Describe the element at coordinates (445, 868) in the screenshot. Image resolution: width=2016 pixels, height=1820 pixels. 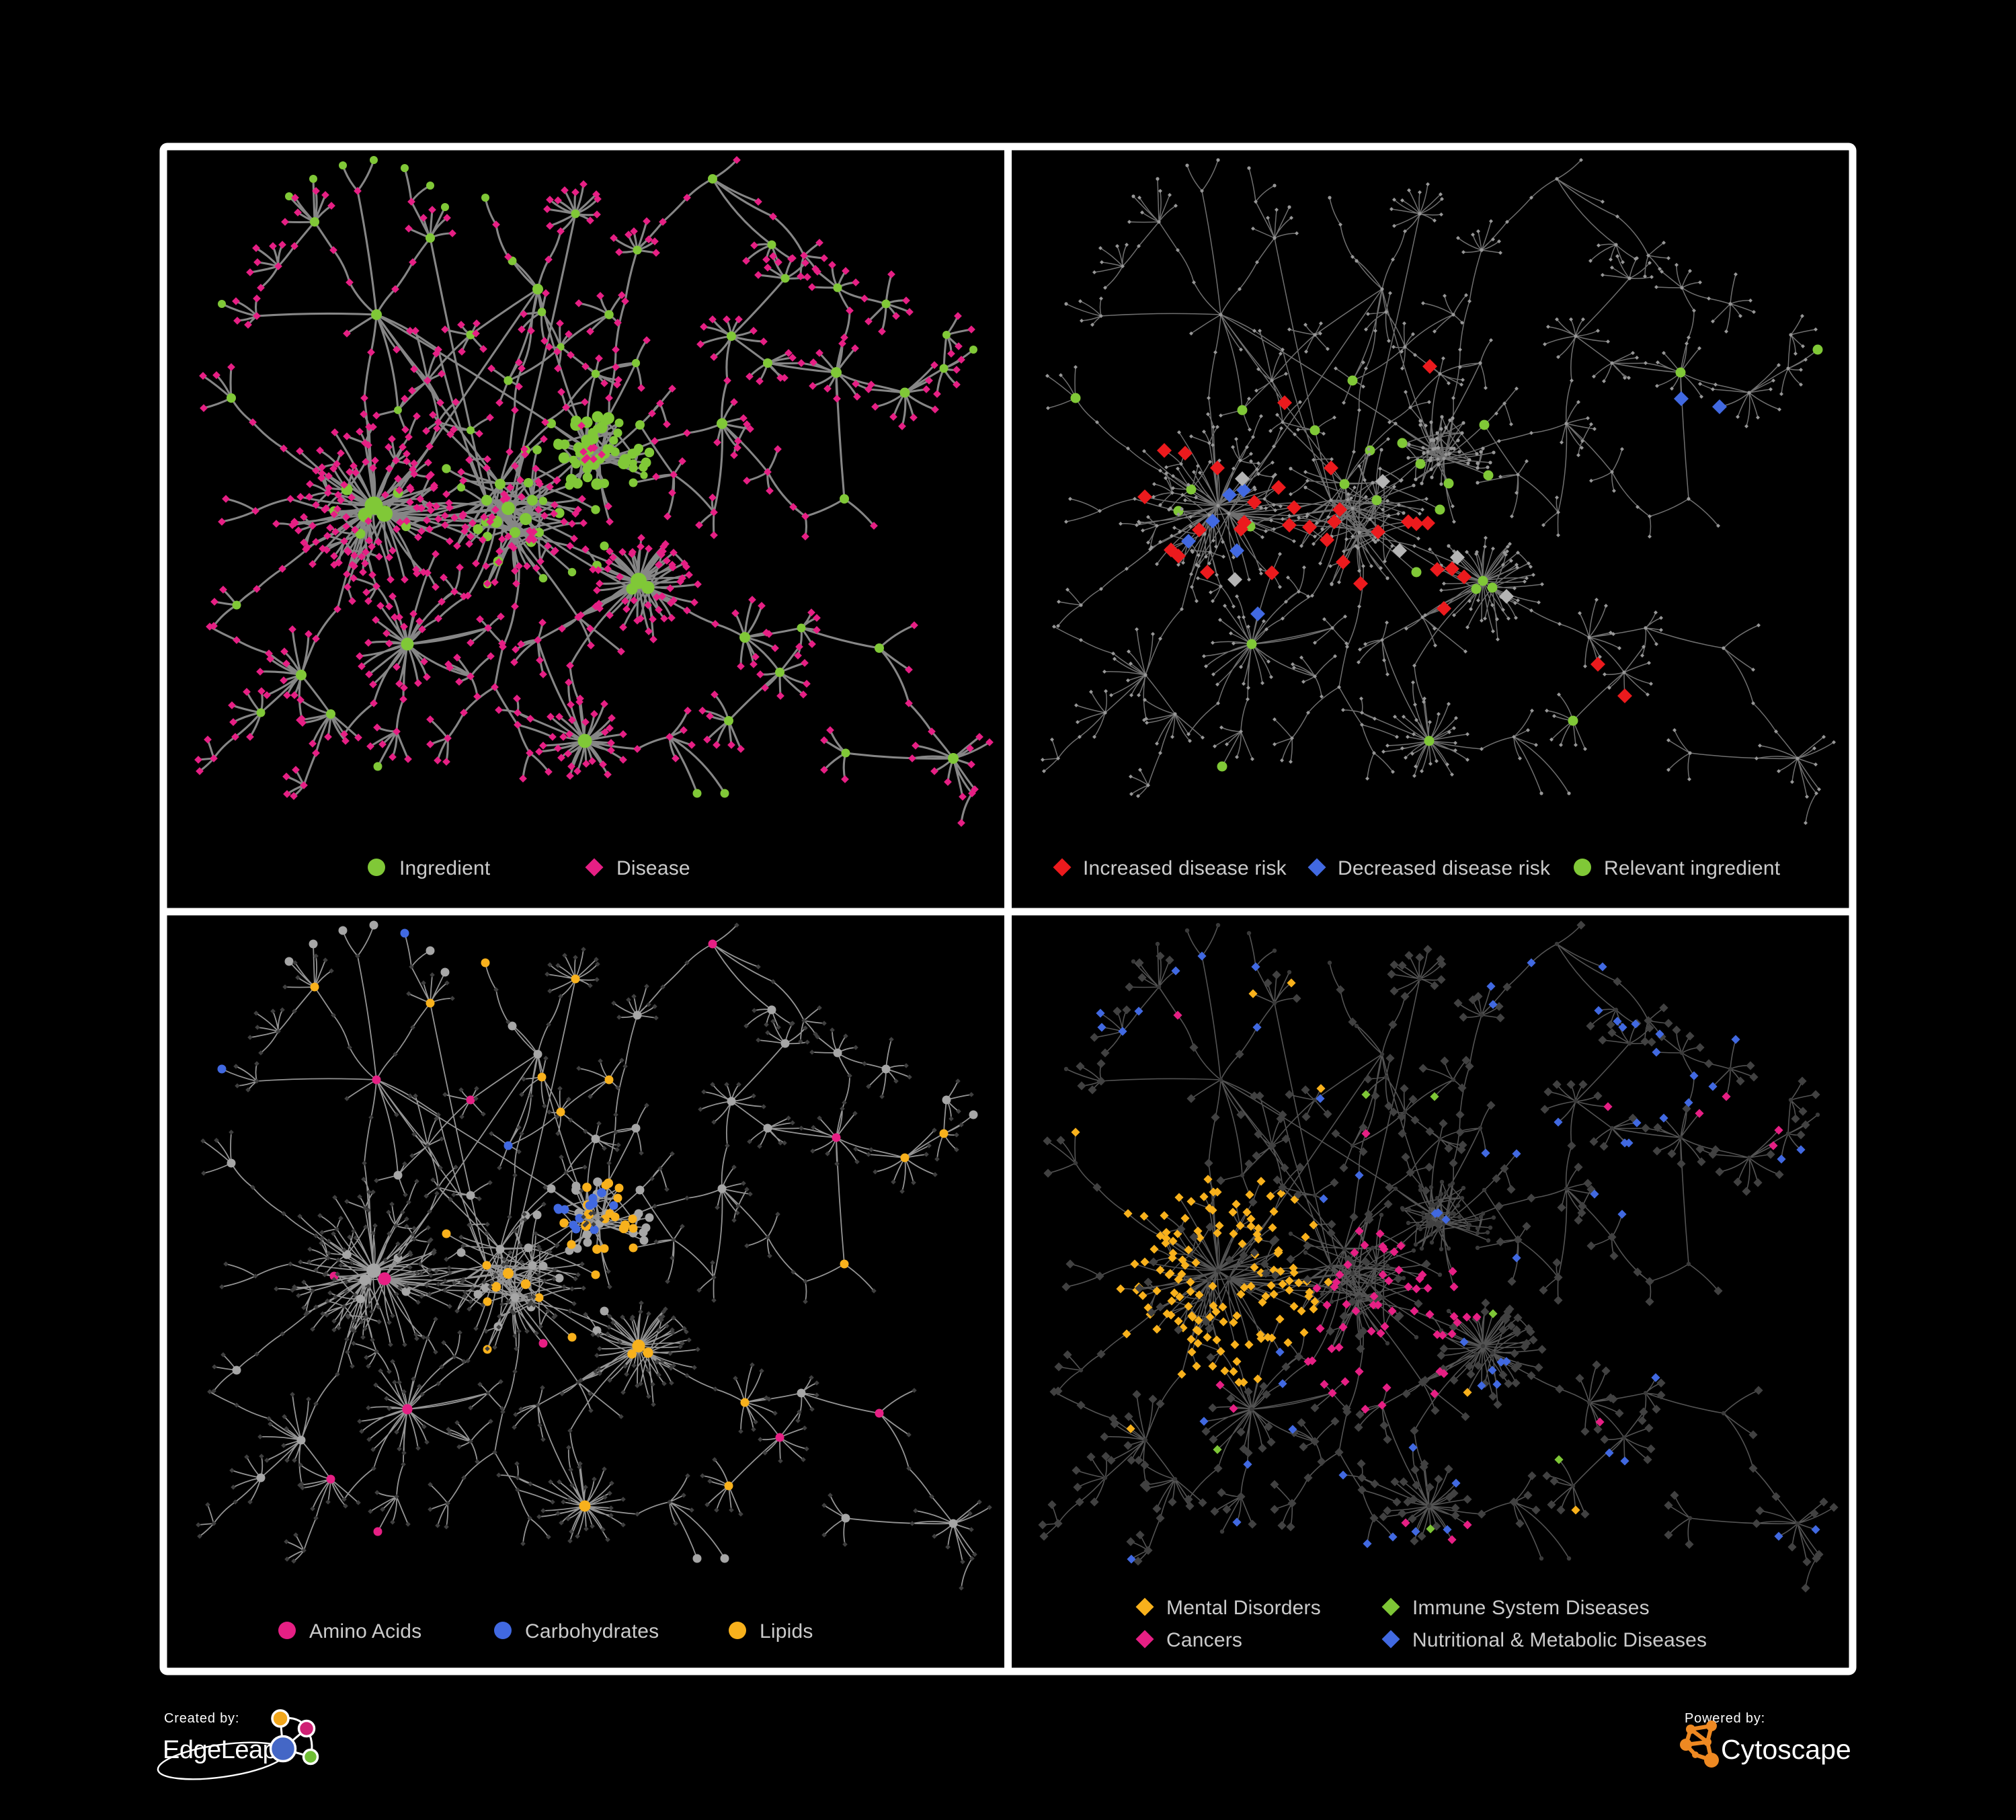
I see `svg-text: Ingredient` at that location.